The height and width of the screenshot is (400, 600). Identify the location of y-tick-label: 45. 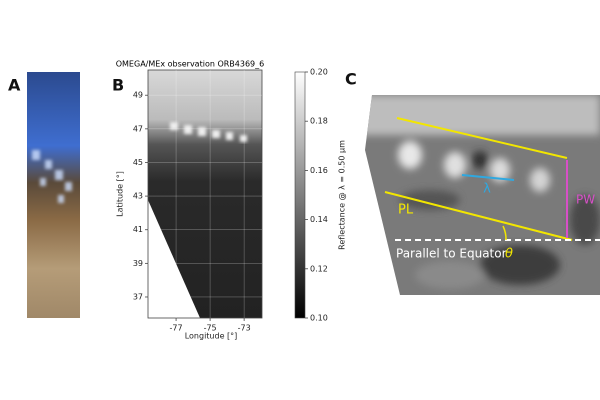
(138, 162).